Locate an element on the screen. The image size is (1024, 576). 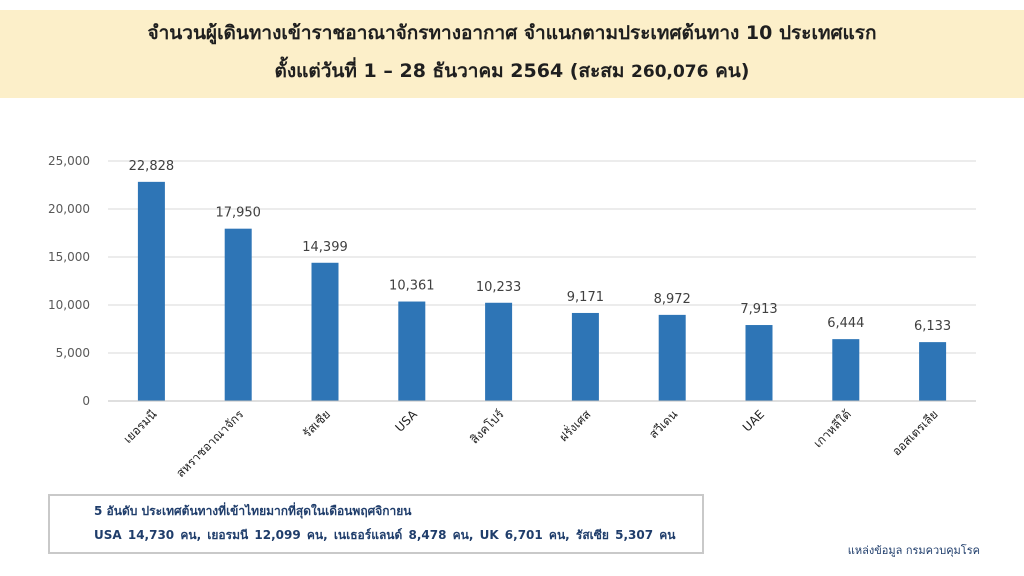
x-tick-label: UAE is located at coordinates (753, 420).